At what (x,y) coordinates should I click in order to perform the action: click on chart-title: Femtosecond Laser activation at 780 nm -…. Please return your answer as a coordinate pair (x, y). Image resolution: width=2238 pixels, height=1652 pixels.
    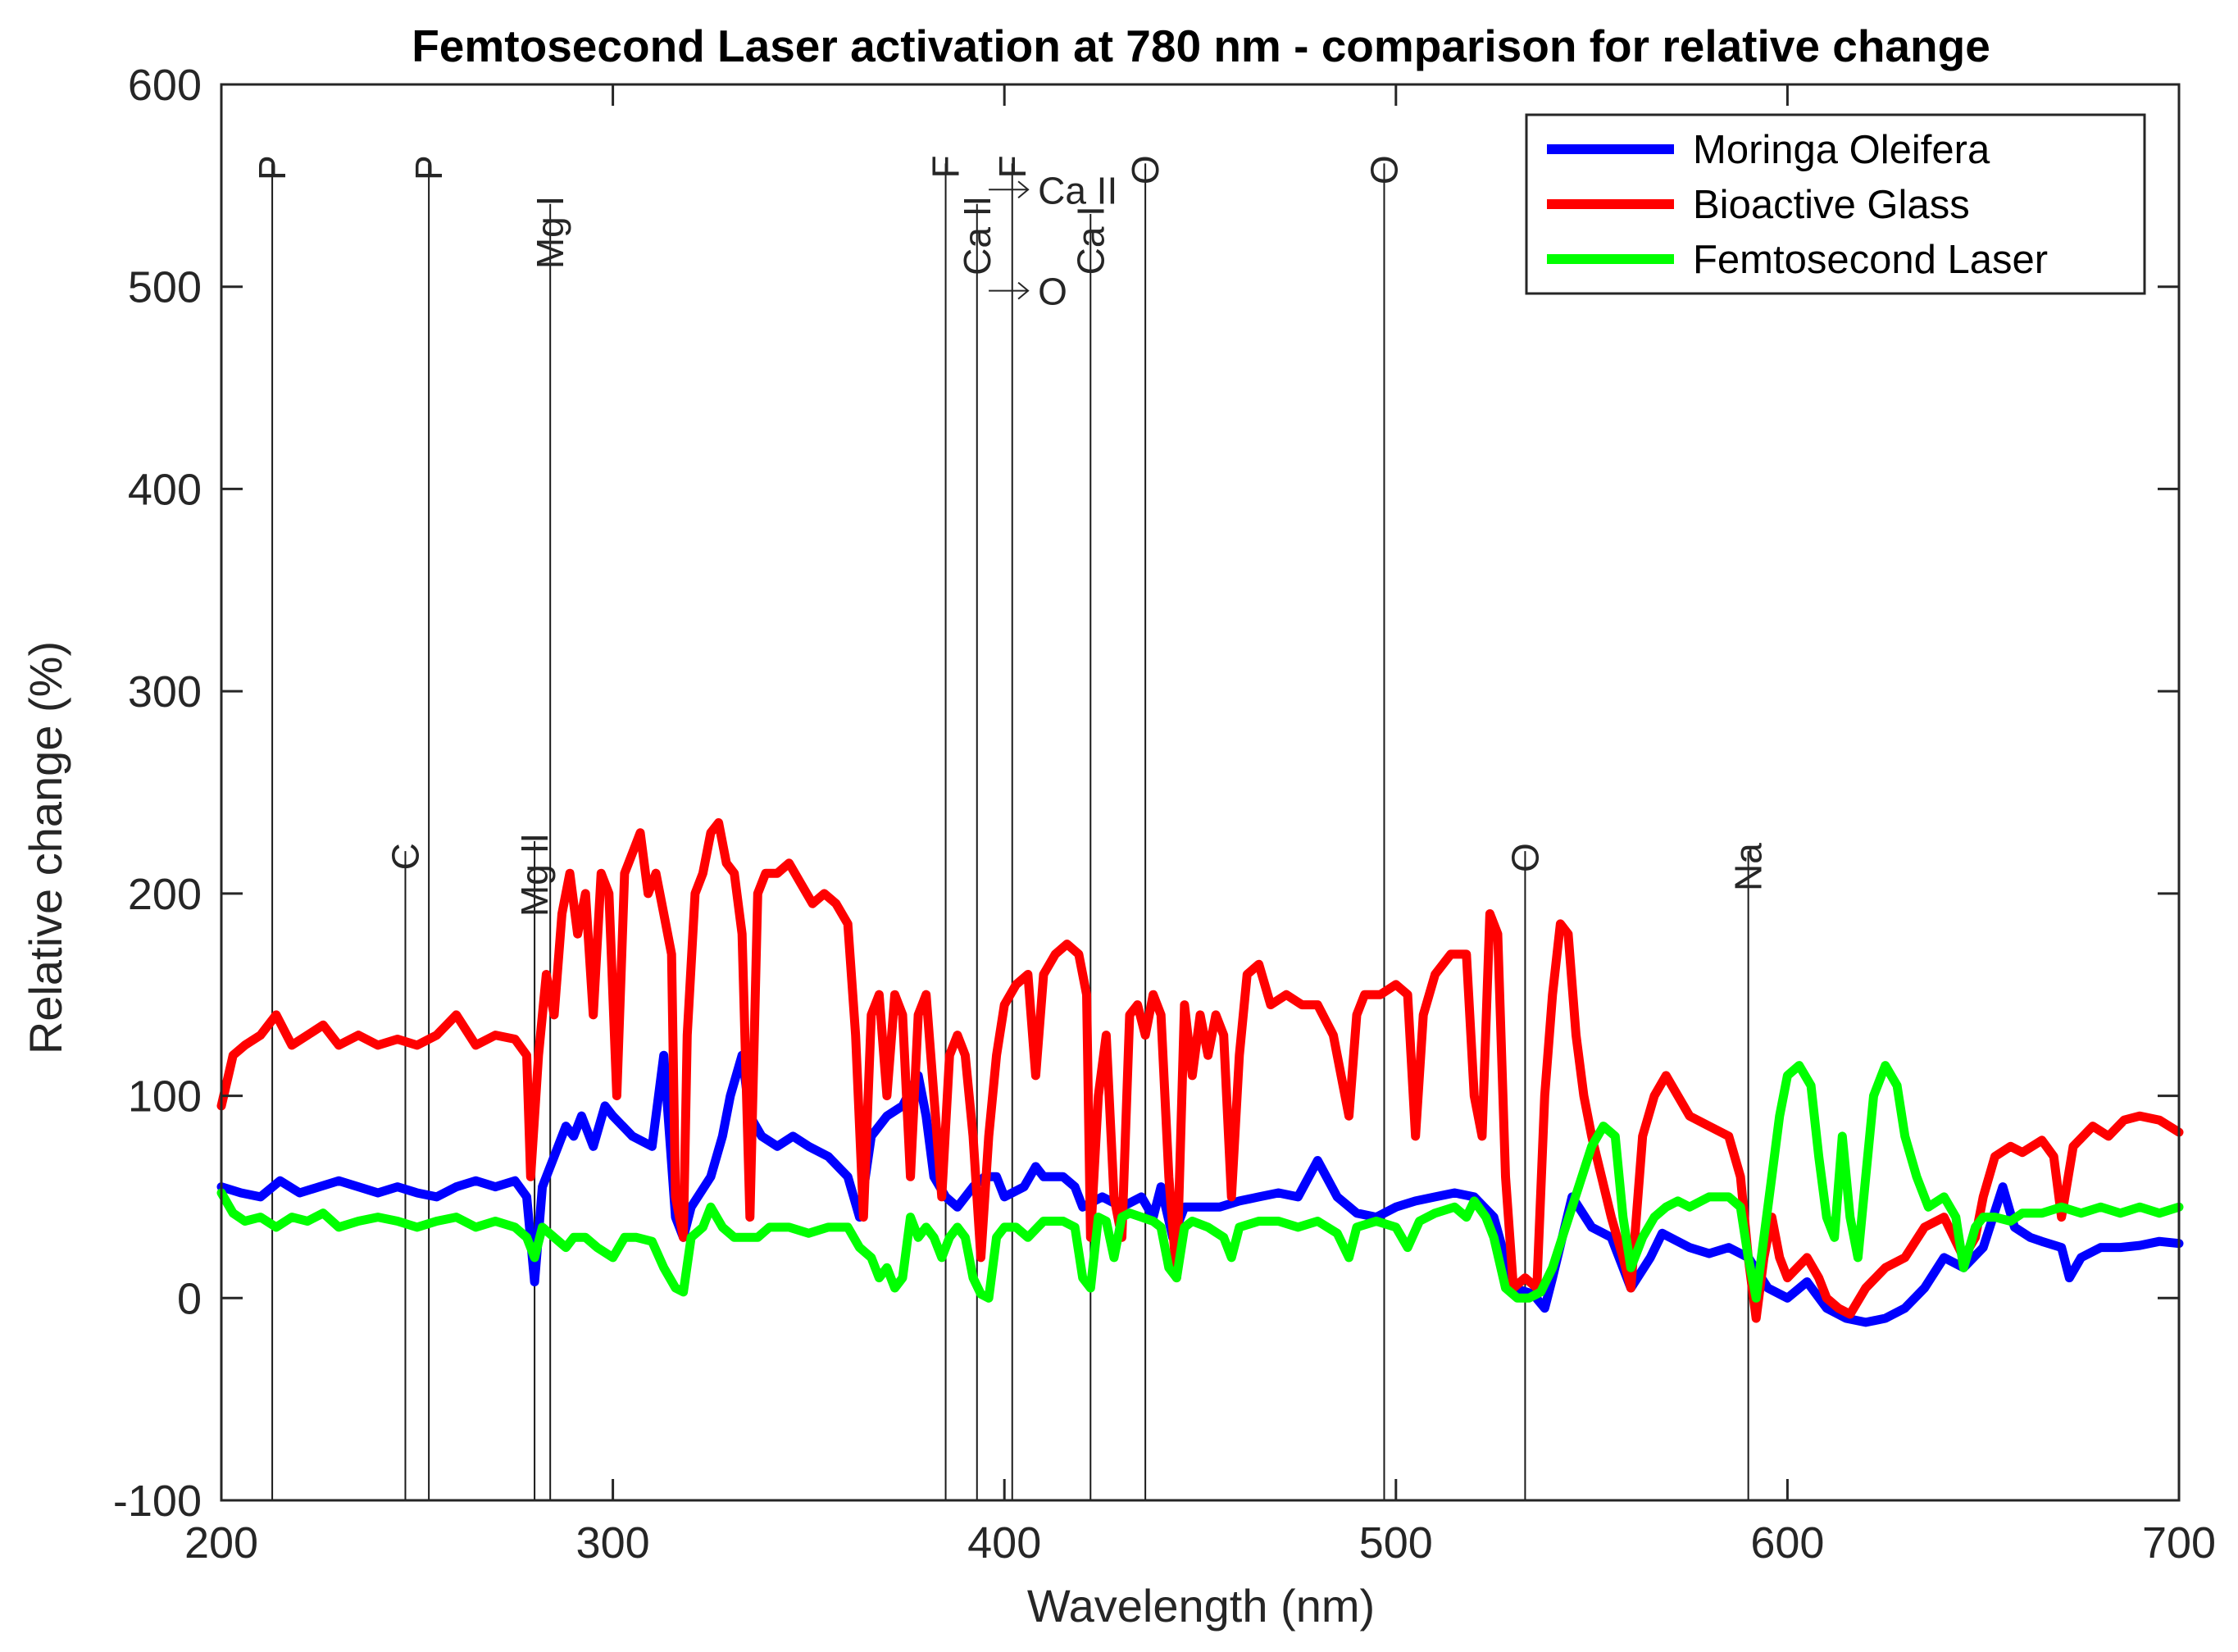
    Looking at the image, I should click on (1201, 46).